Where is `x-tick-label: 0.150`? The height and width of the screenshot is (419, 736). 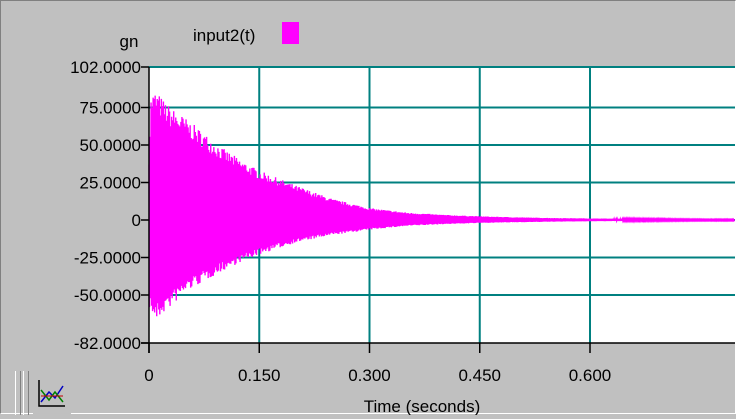 x-tick-label: 0.150 is located at coordinates (259, 375).